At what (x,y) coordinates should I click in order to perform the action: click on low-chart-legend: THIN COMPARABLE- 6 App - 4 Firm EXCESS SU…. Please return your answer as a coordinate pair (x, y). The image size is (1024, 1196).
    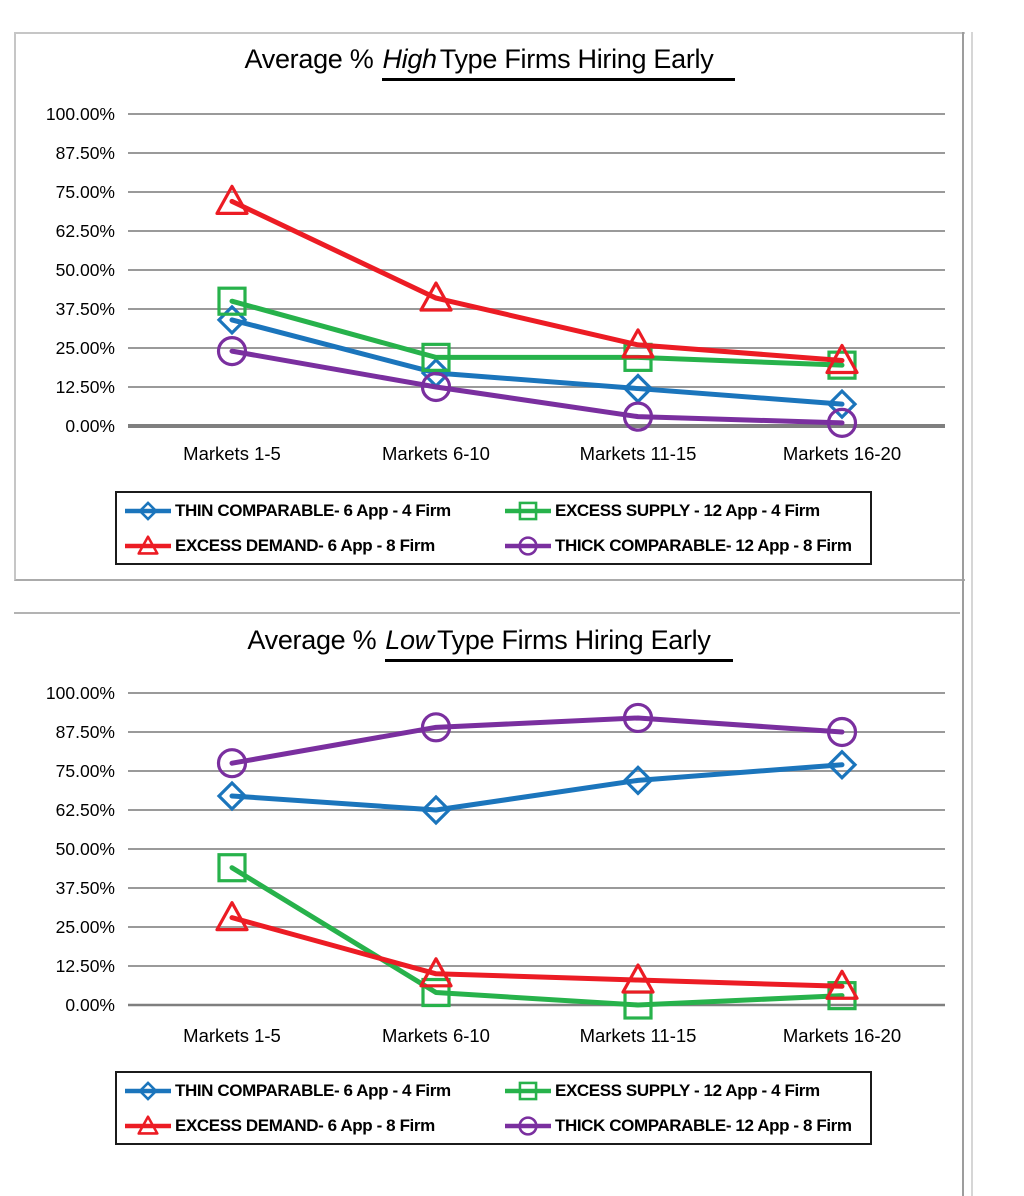
    Looking at the image, I should click on (493, 1108).